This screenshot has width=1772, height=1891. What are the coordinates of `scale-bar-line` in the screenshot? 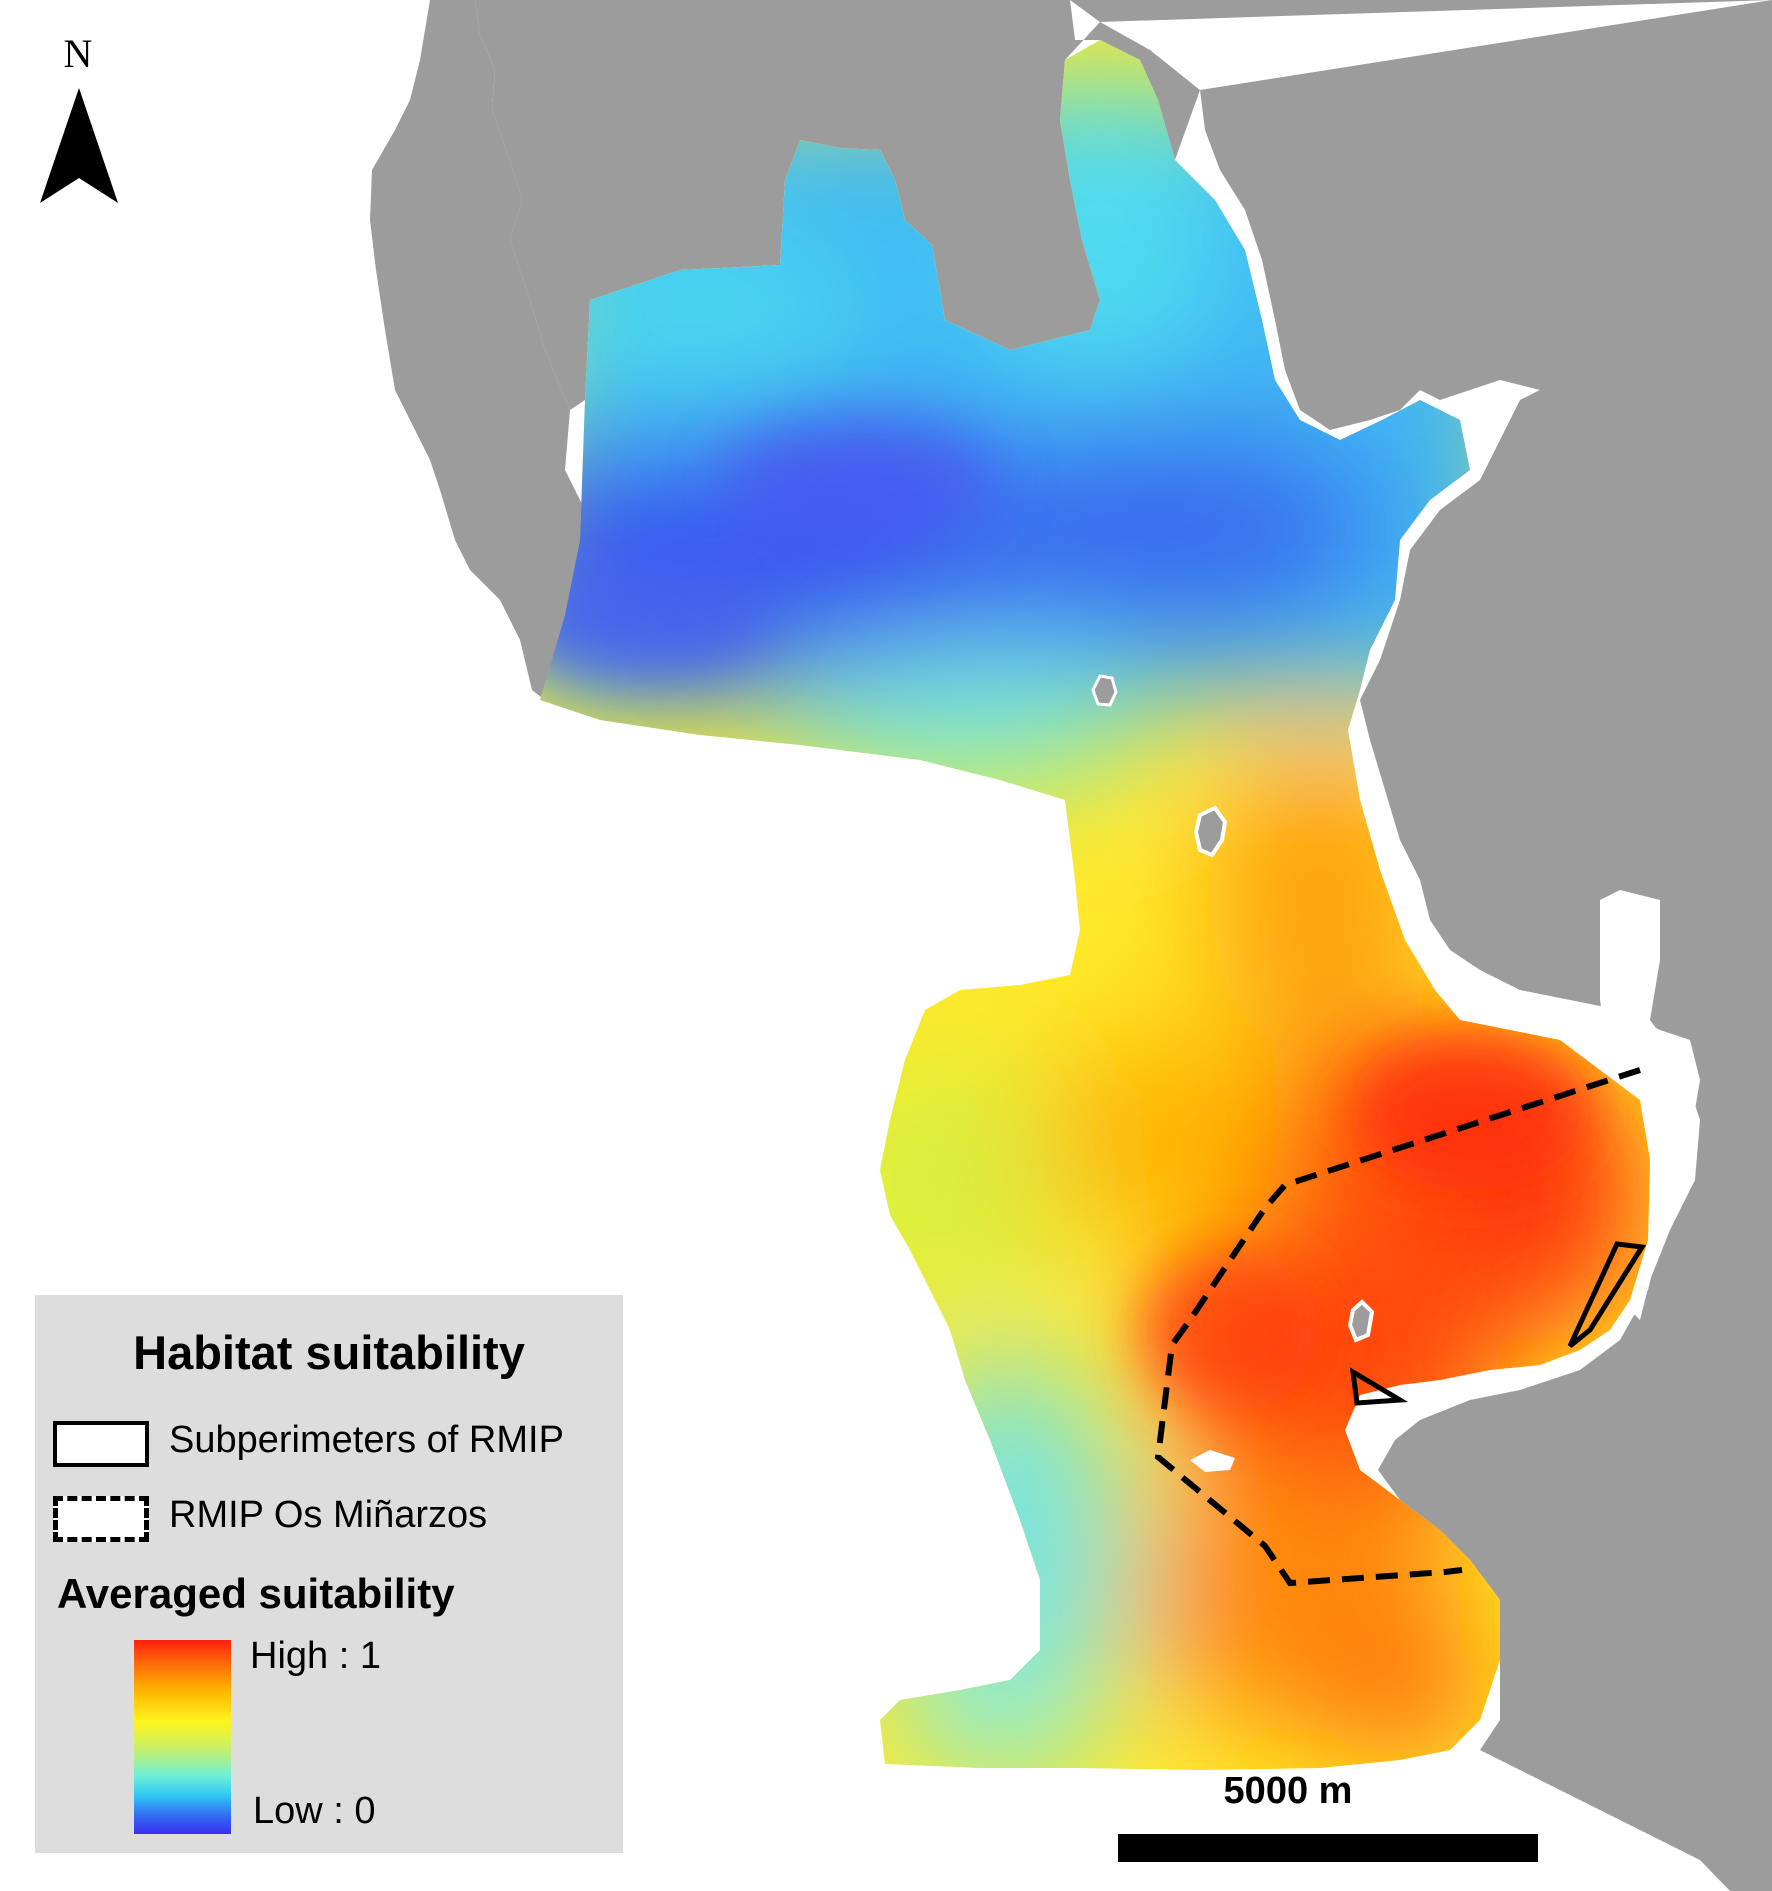 It's located at (1328, 1848).